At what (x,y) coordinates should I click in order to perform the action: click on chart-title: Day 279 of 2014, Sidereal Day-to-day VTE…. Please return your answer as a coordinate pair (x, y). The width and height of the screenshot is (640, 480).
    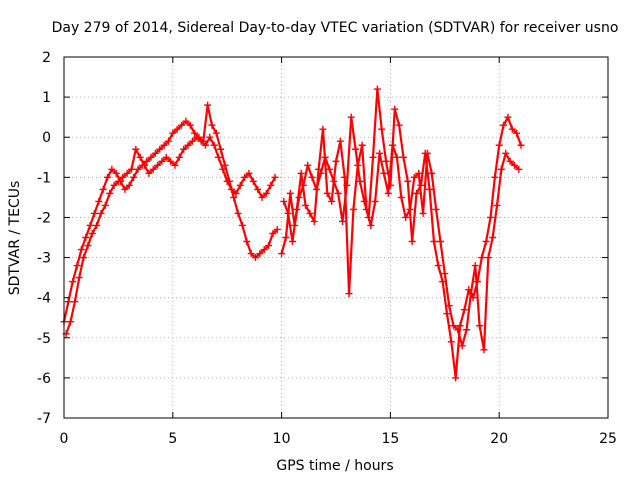
    Looking at the image, I should click on (335, 28).